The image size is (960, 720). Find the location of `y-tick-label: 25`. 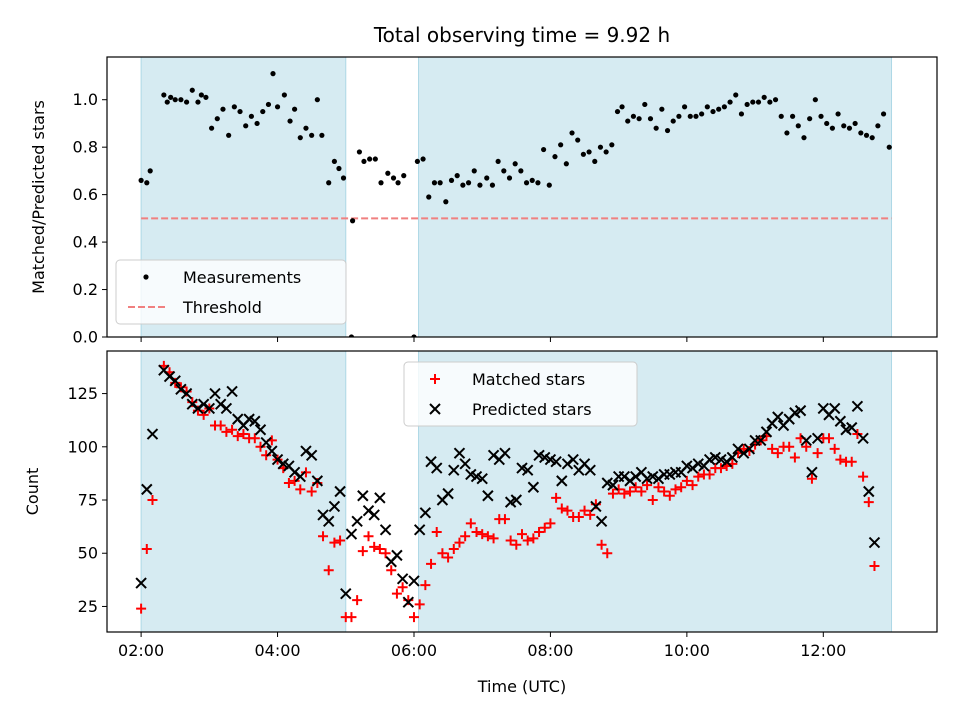

y-tick-label: 25 is located at coordinates (88, 606).